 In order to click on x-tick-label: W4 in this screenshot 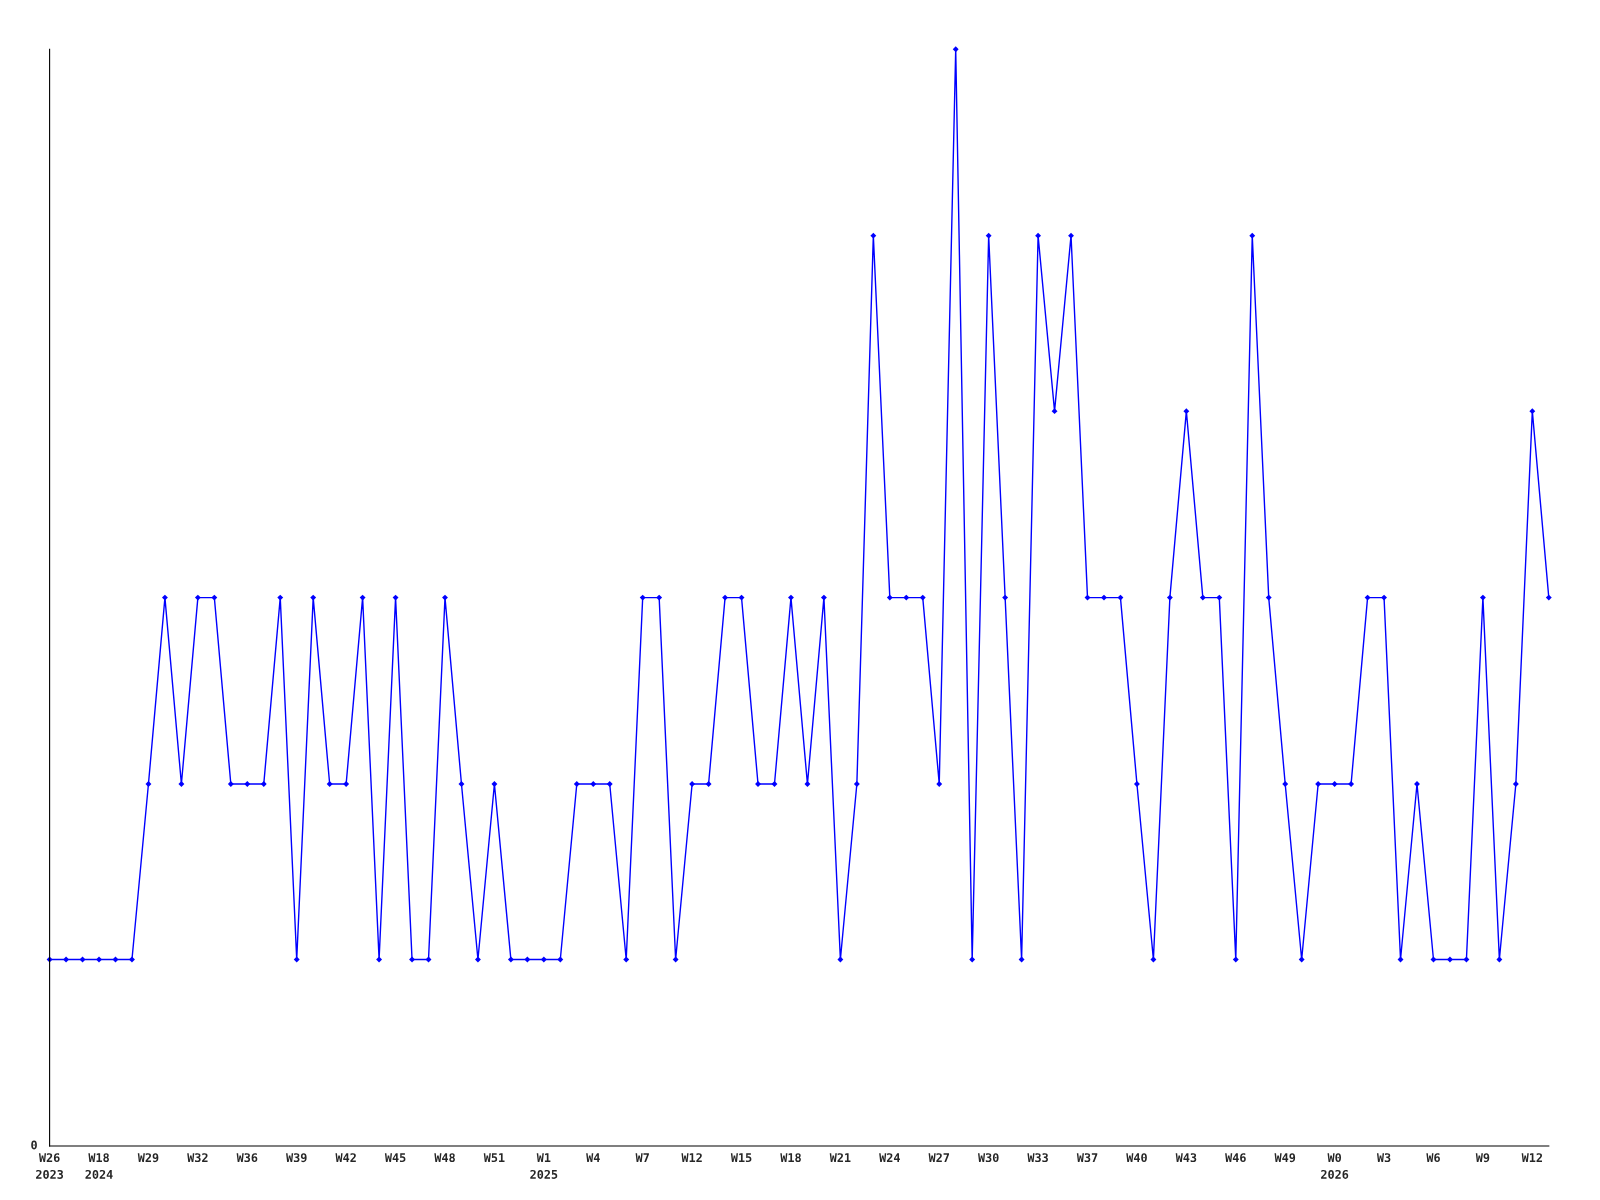, I will do `click(593, 1157)`.